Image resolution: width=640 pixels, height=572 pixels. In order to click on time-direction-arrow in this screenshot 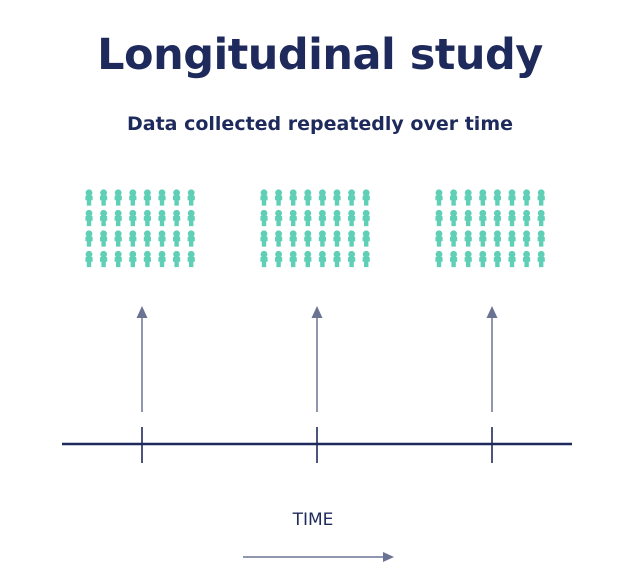, I will do `click(318, 557)`.